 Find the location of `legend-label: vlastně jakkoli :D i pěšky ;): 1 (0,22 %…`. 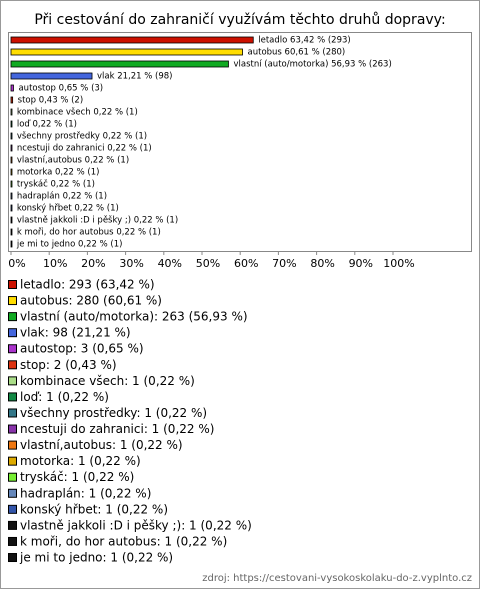

legend-label: vlastně jakkoli :D i pěšky ;): 1 (0,22 %… is located at coordinates (136, 525).